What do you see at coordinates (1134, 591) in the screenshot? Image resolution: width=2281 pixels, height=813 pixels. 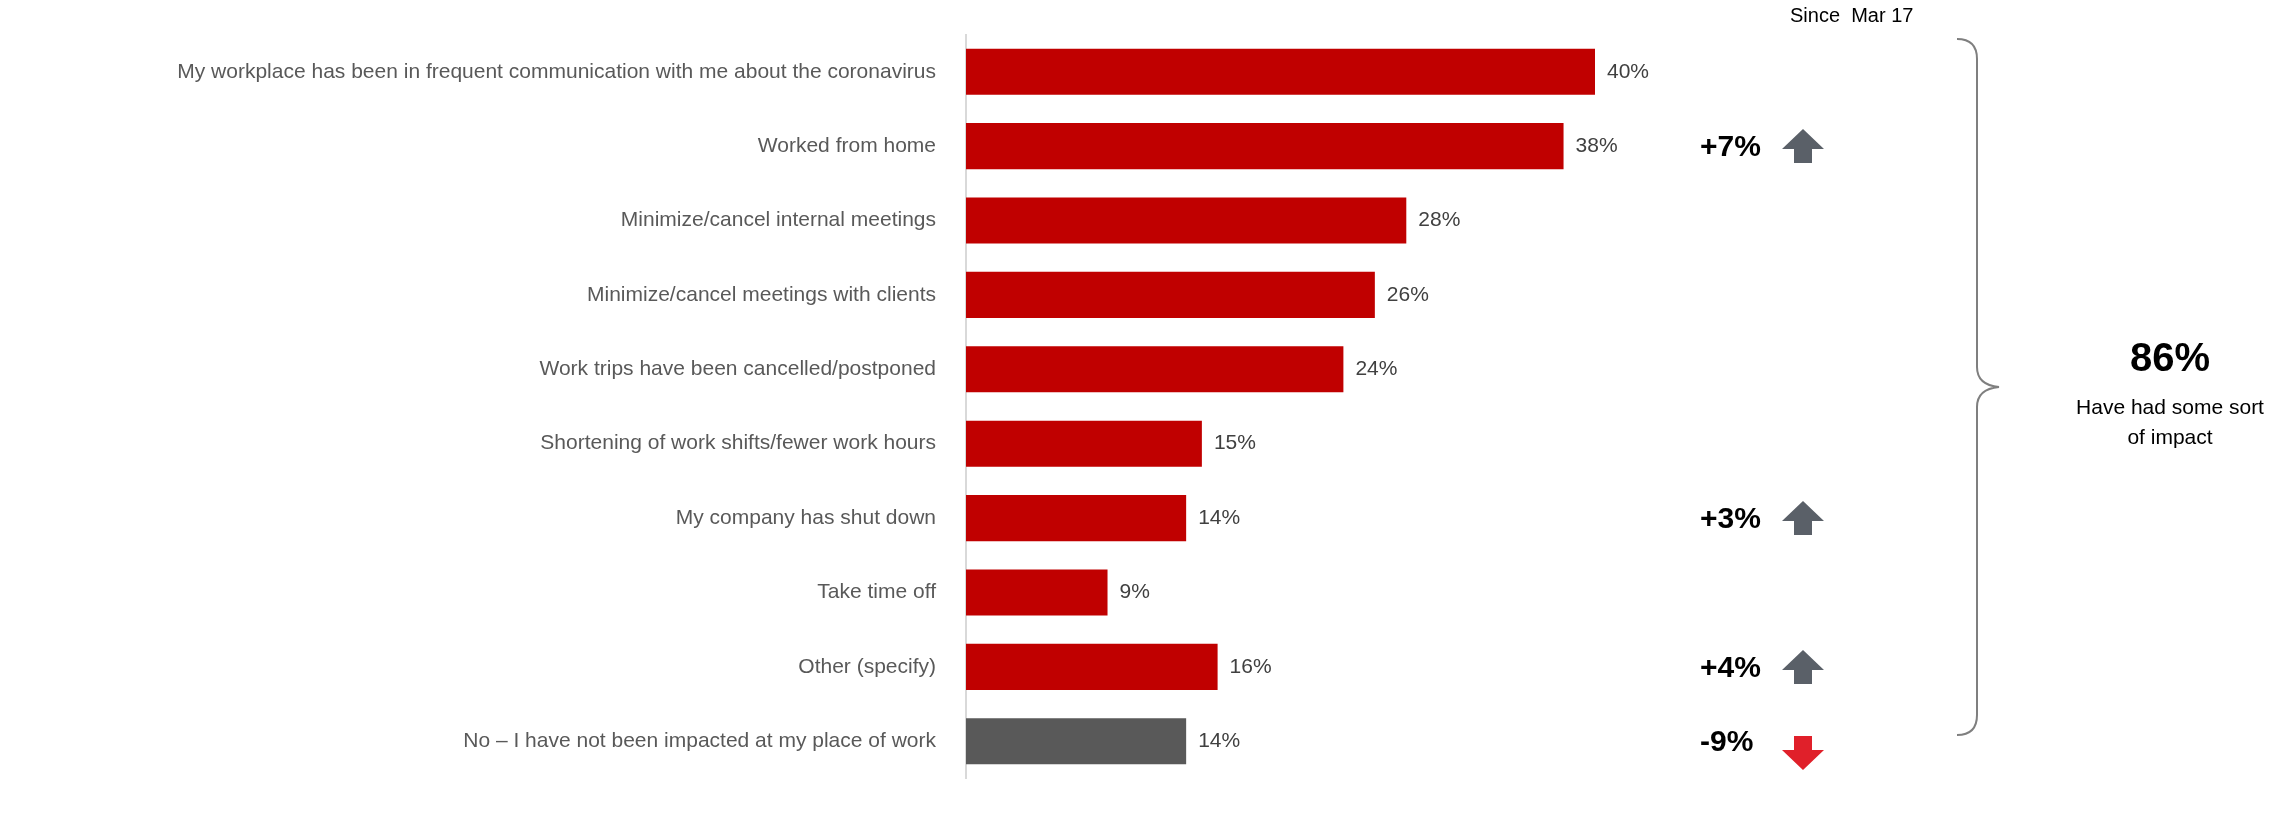 I see `data-label: 9%` at bounding box center [1134, 591].